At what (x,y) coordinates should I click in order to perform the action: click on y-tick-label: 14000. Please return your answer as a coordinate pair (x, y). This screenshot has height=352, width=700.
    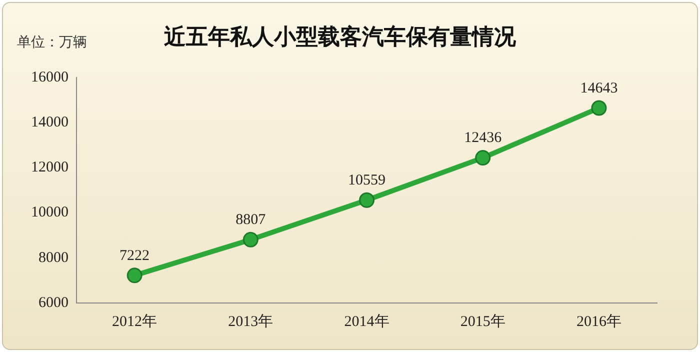
    Looking at the image, I should click on (49, 122).